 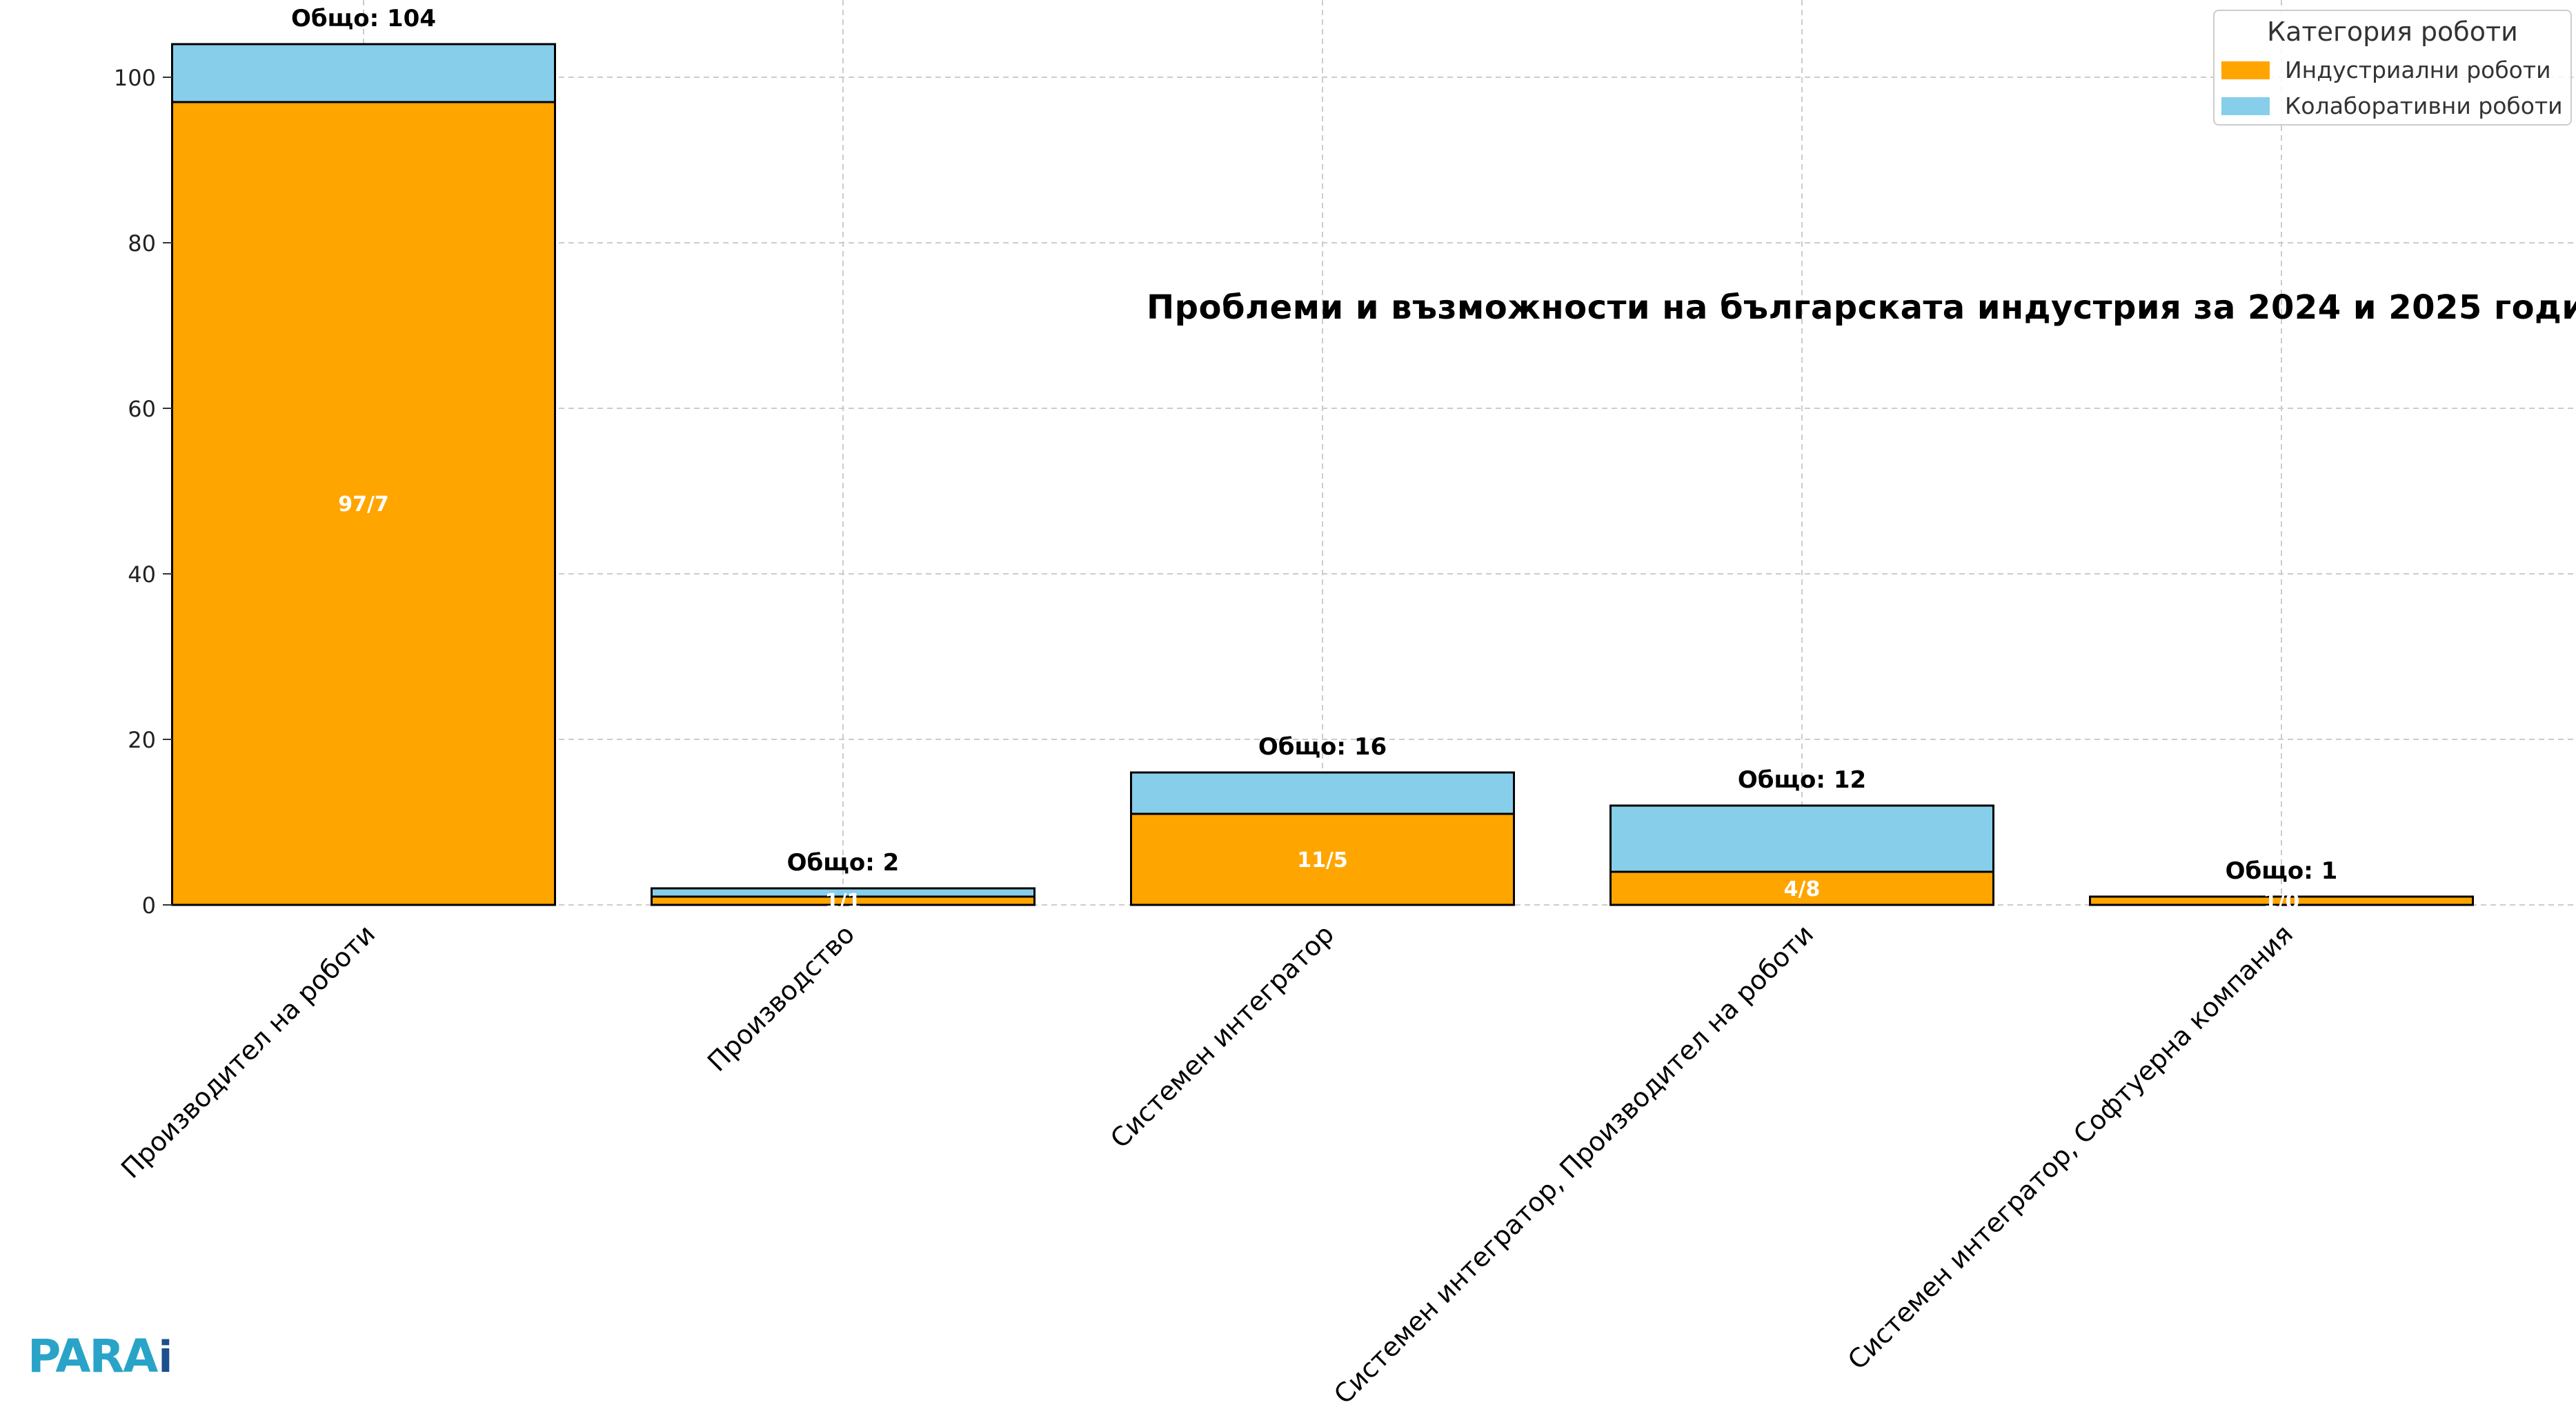 I want to click on y-tick-label-60: 60, so click(x=142, y=409).